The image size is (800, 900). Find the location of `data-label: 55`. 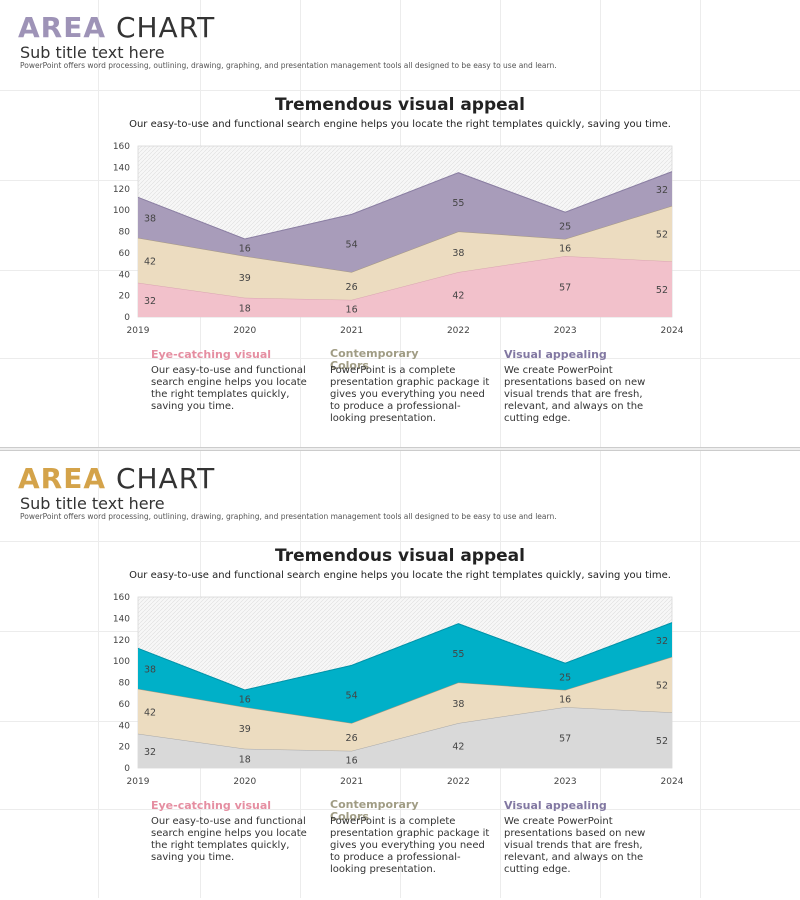

data-label: 55 is located at coordinates (458, 203).